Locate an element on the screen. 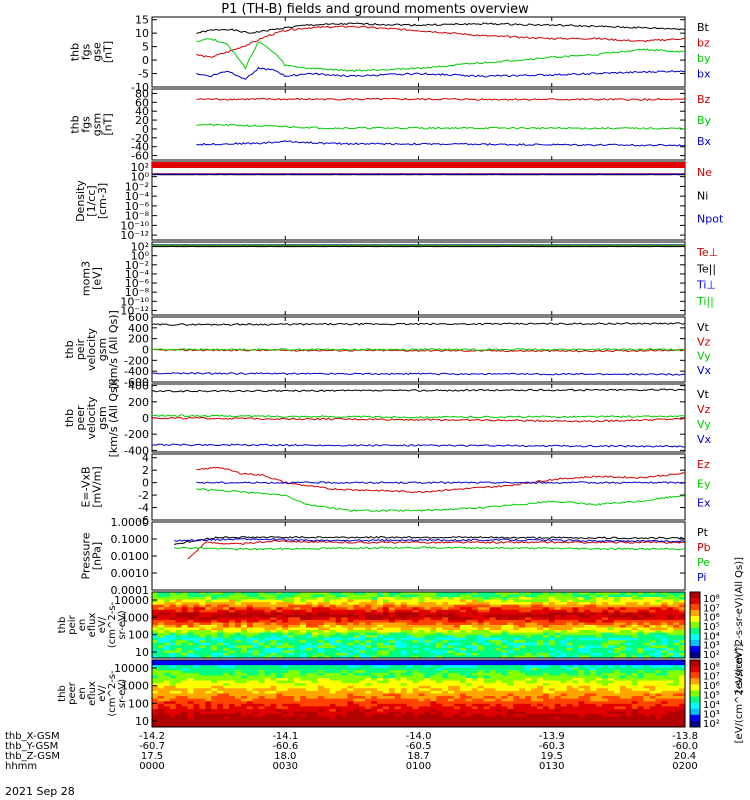  series-line-Pi is located at coordinates (429, 540).